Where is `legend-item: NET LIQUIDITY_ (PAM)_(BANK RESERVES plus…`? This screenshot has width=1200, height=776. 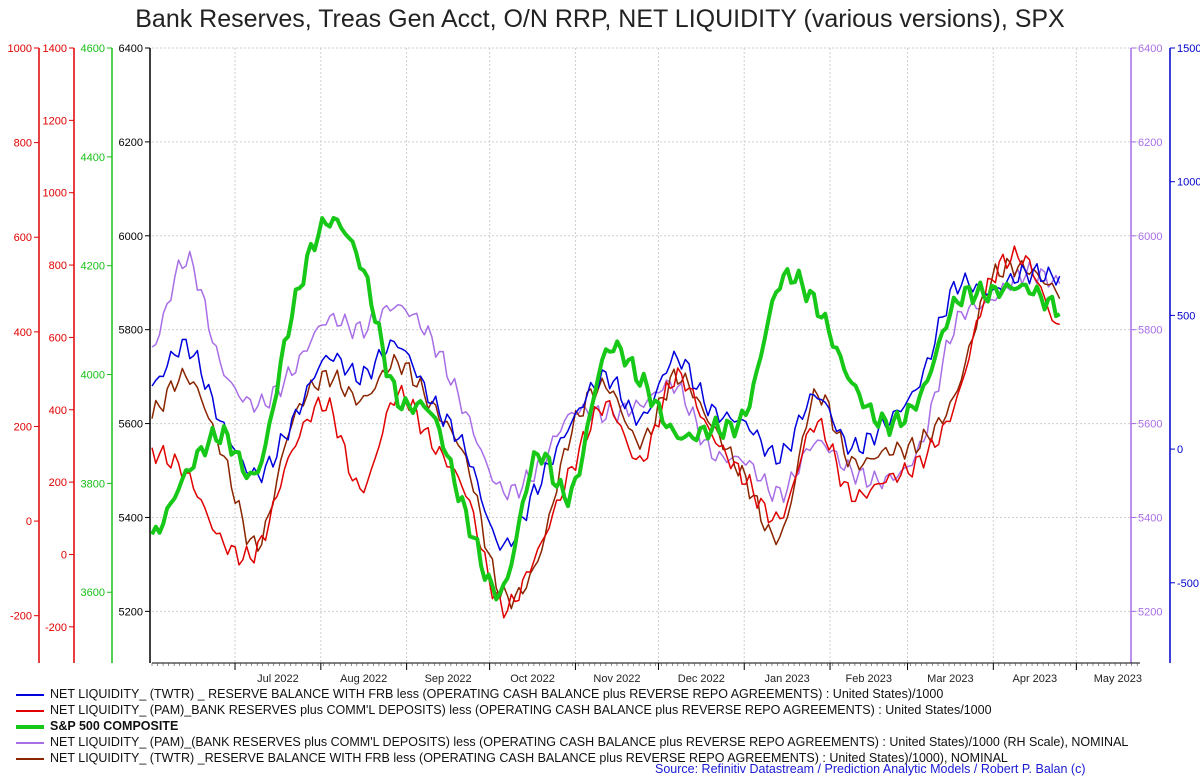
legend-item: NET LIQUIDITY_ (PAM)_(BANK RESERVES plus… is located at coordinates (572, 742).